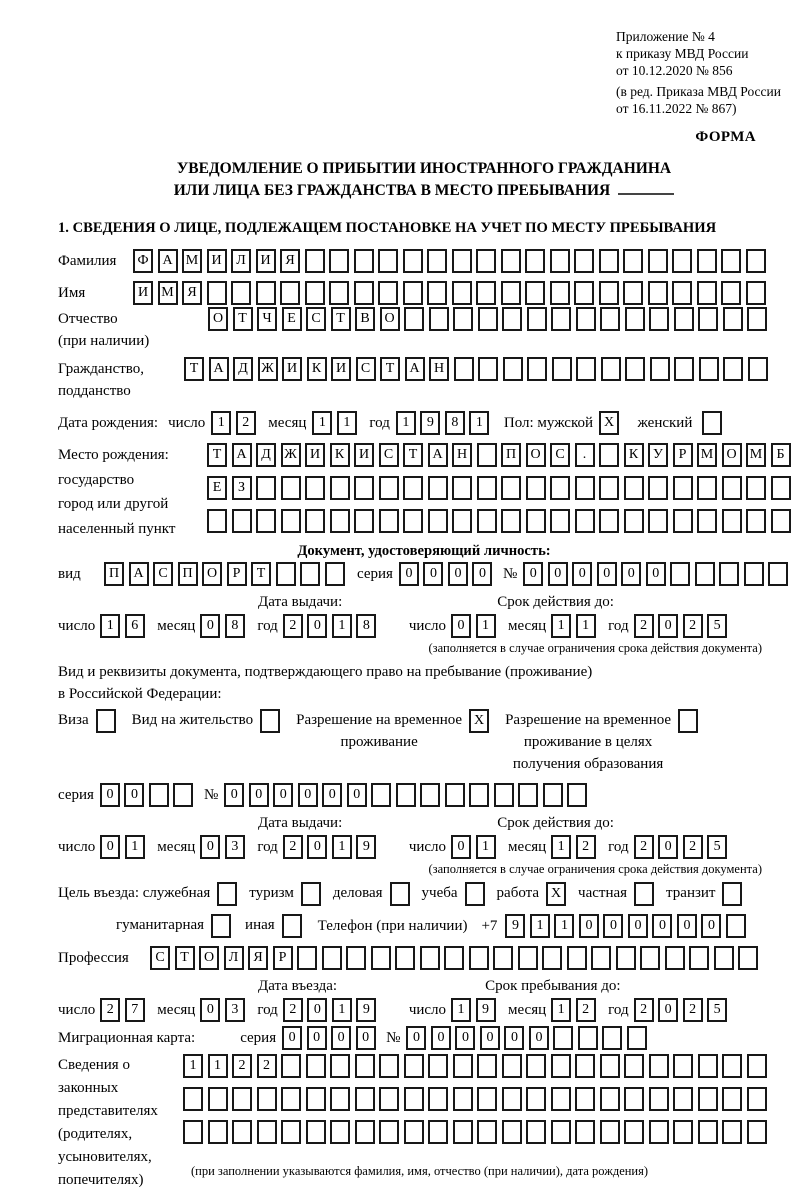  What do you see at coordinates (234, 847) in the screenshot?
I see `char-box: 3` at bounding box center [234, 847].